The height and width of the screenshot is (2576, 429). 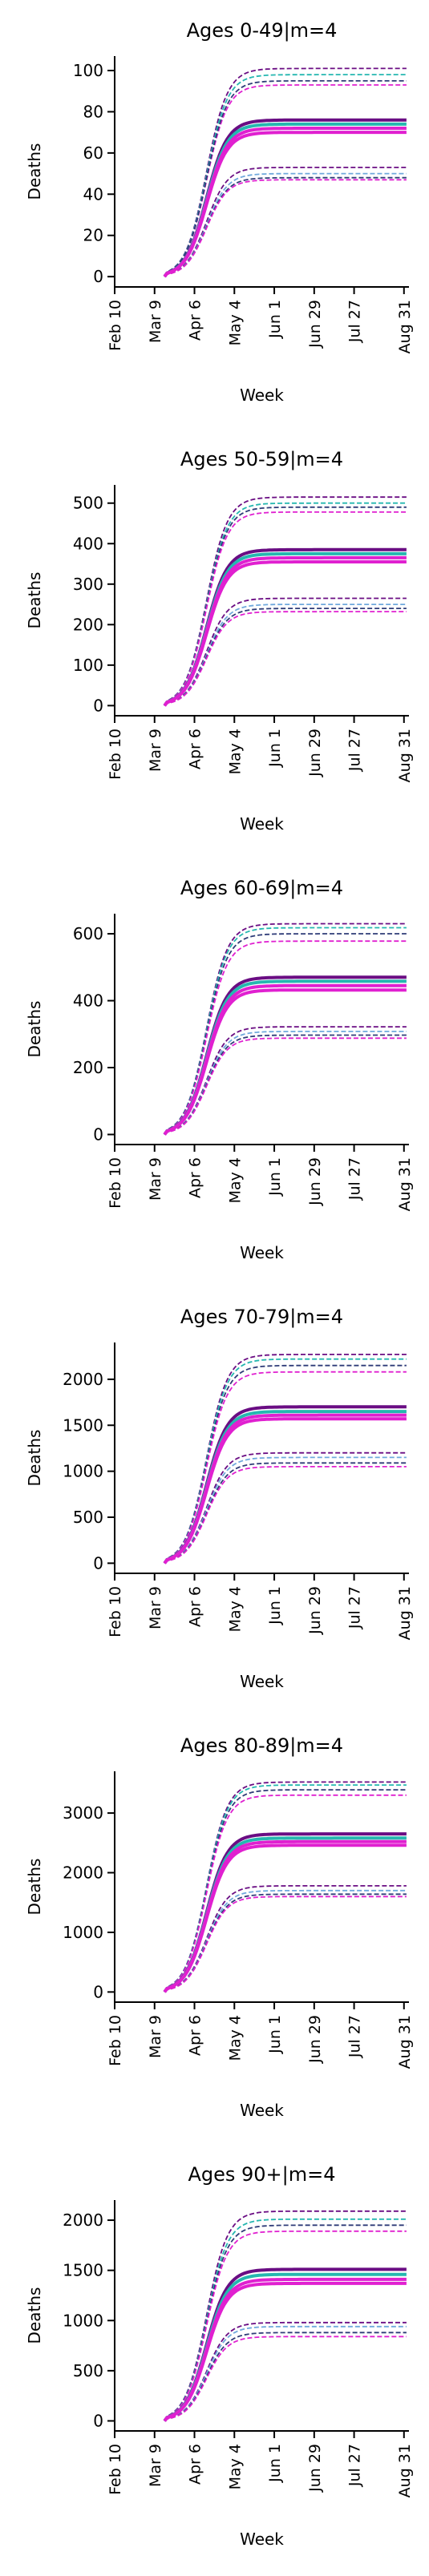 What do you see at coordinates (93, 236) in the screenshot?
I see `y-tick-label: 20` at bounding box center [93, 236].